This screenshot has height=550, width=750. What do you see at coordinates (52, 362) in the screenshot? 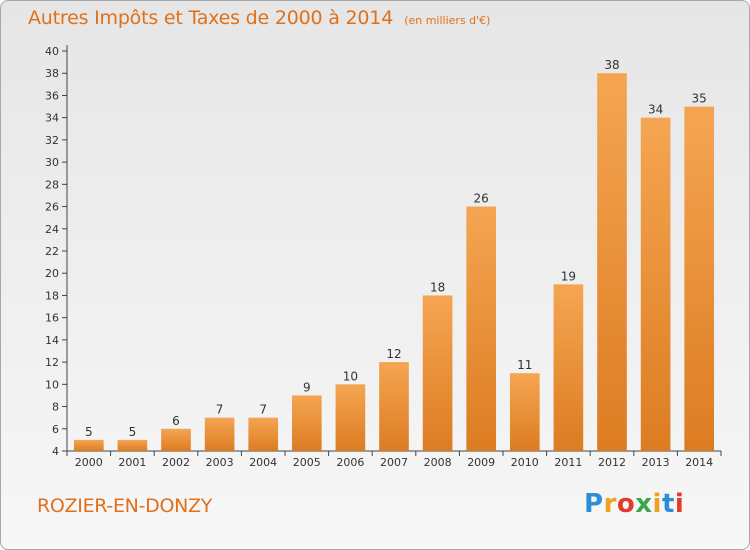
I see `y-tick-label: 12` at bounding box center [52, 362].